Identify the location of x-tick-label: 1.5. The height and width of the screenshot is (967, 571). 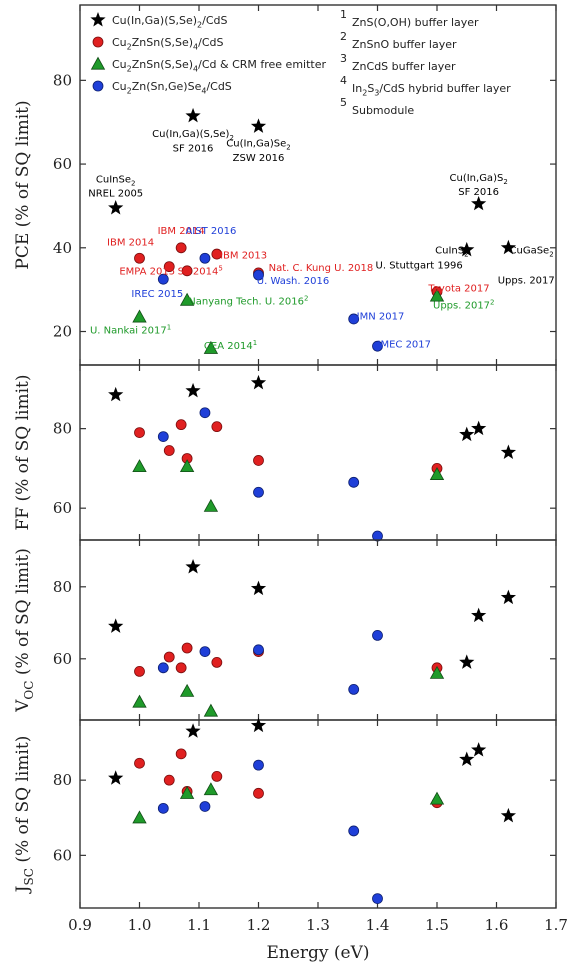
(437, 925).